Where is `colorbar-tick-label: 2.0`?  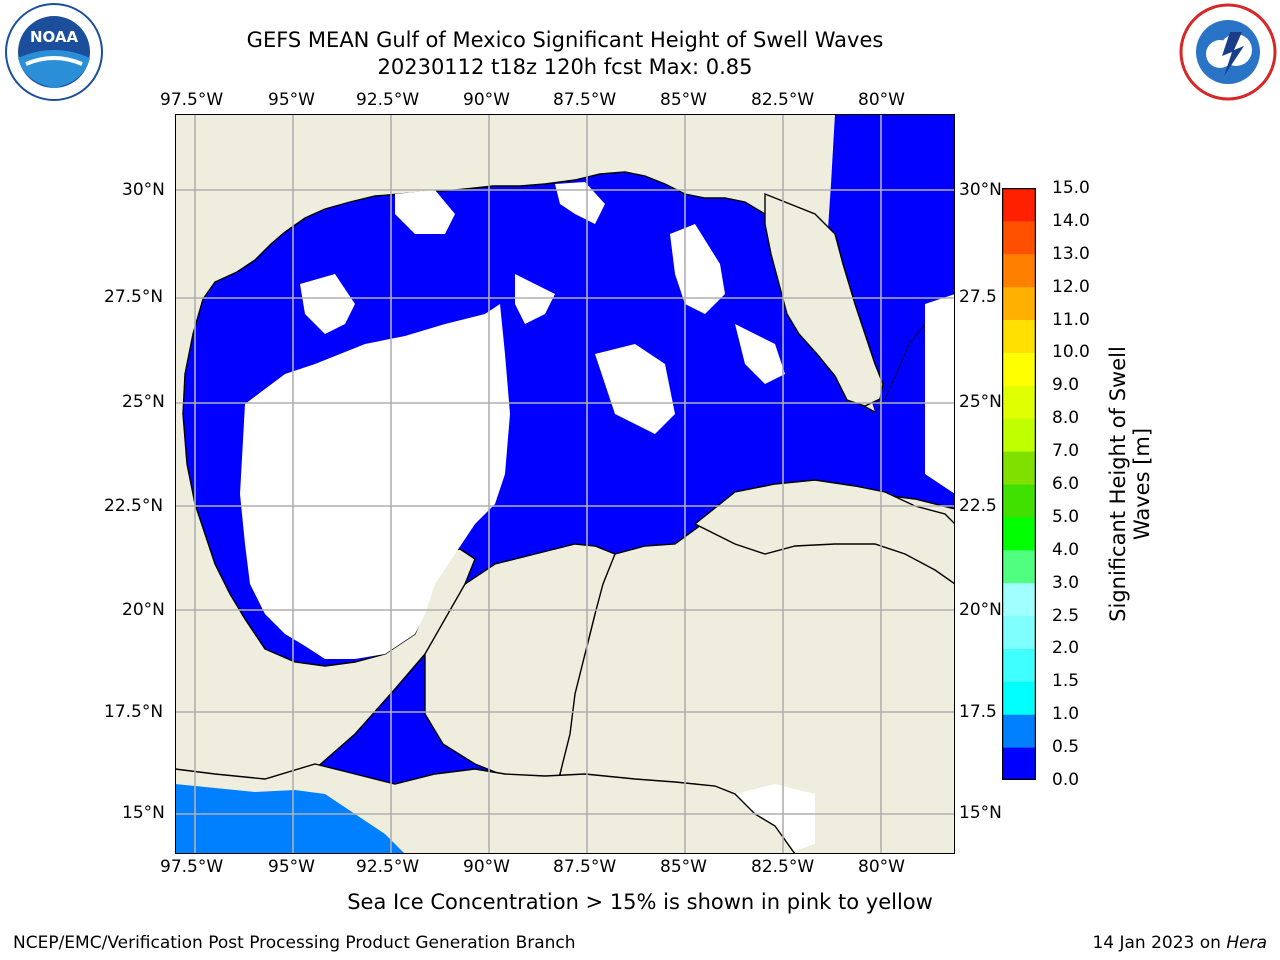
colorbar-tick-label: 2.0 is located at coordinates (1066, 648).